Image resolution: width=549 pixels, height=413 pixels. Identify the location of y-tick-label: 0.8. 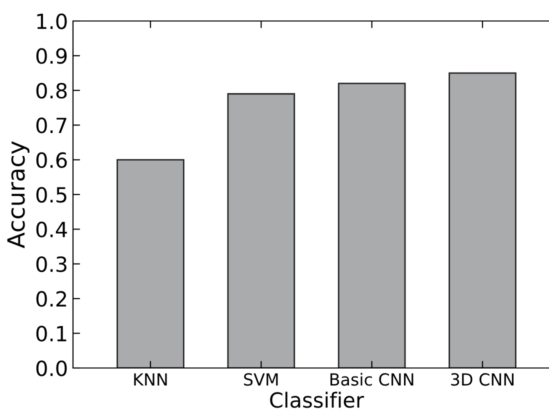
(51, 90).